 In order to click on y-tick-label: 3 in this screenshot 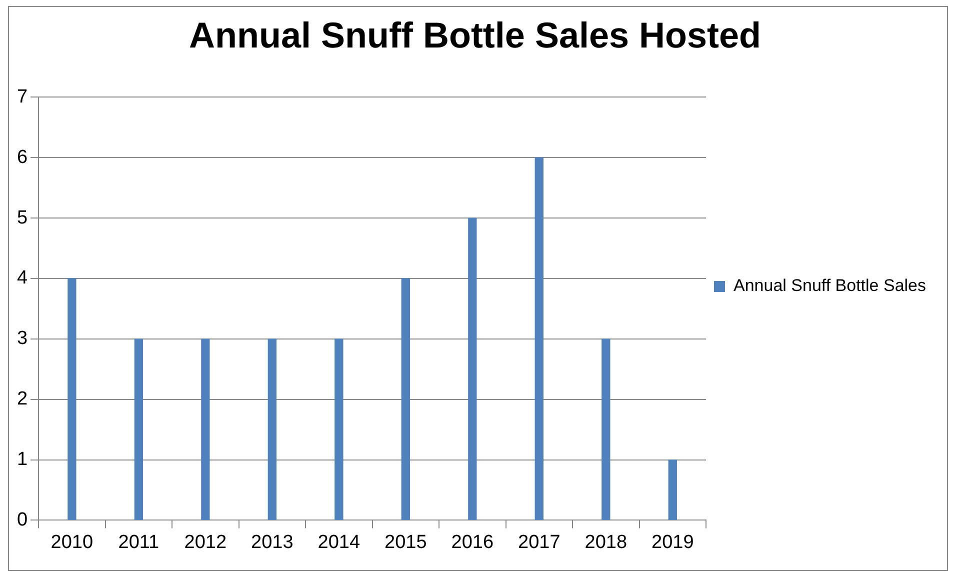, I will do `click(22, 339)`.